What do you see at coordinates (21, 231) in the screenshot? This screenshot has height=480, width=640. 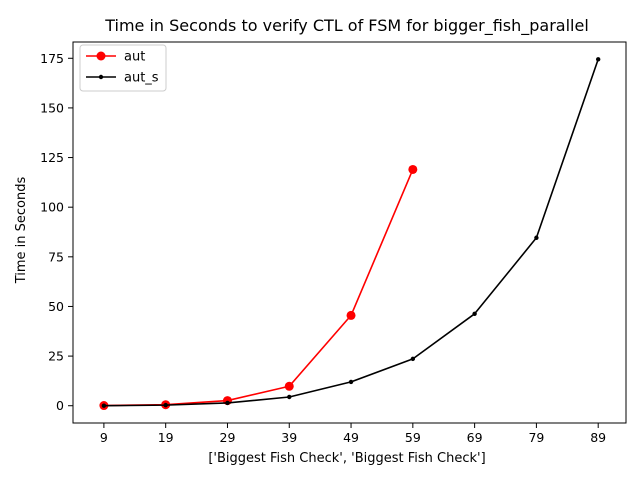 I see `y-axis-label: Time in Seconds` at bounding box center [21, 231].